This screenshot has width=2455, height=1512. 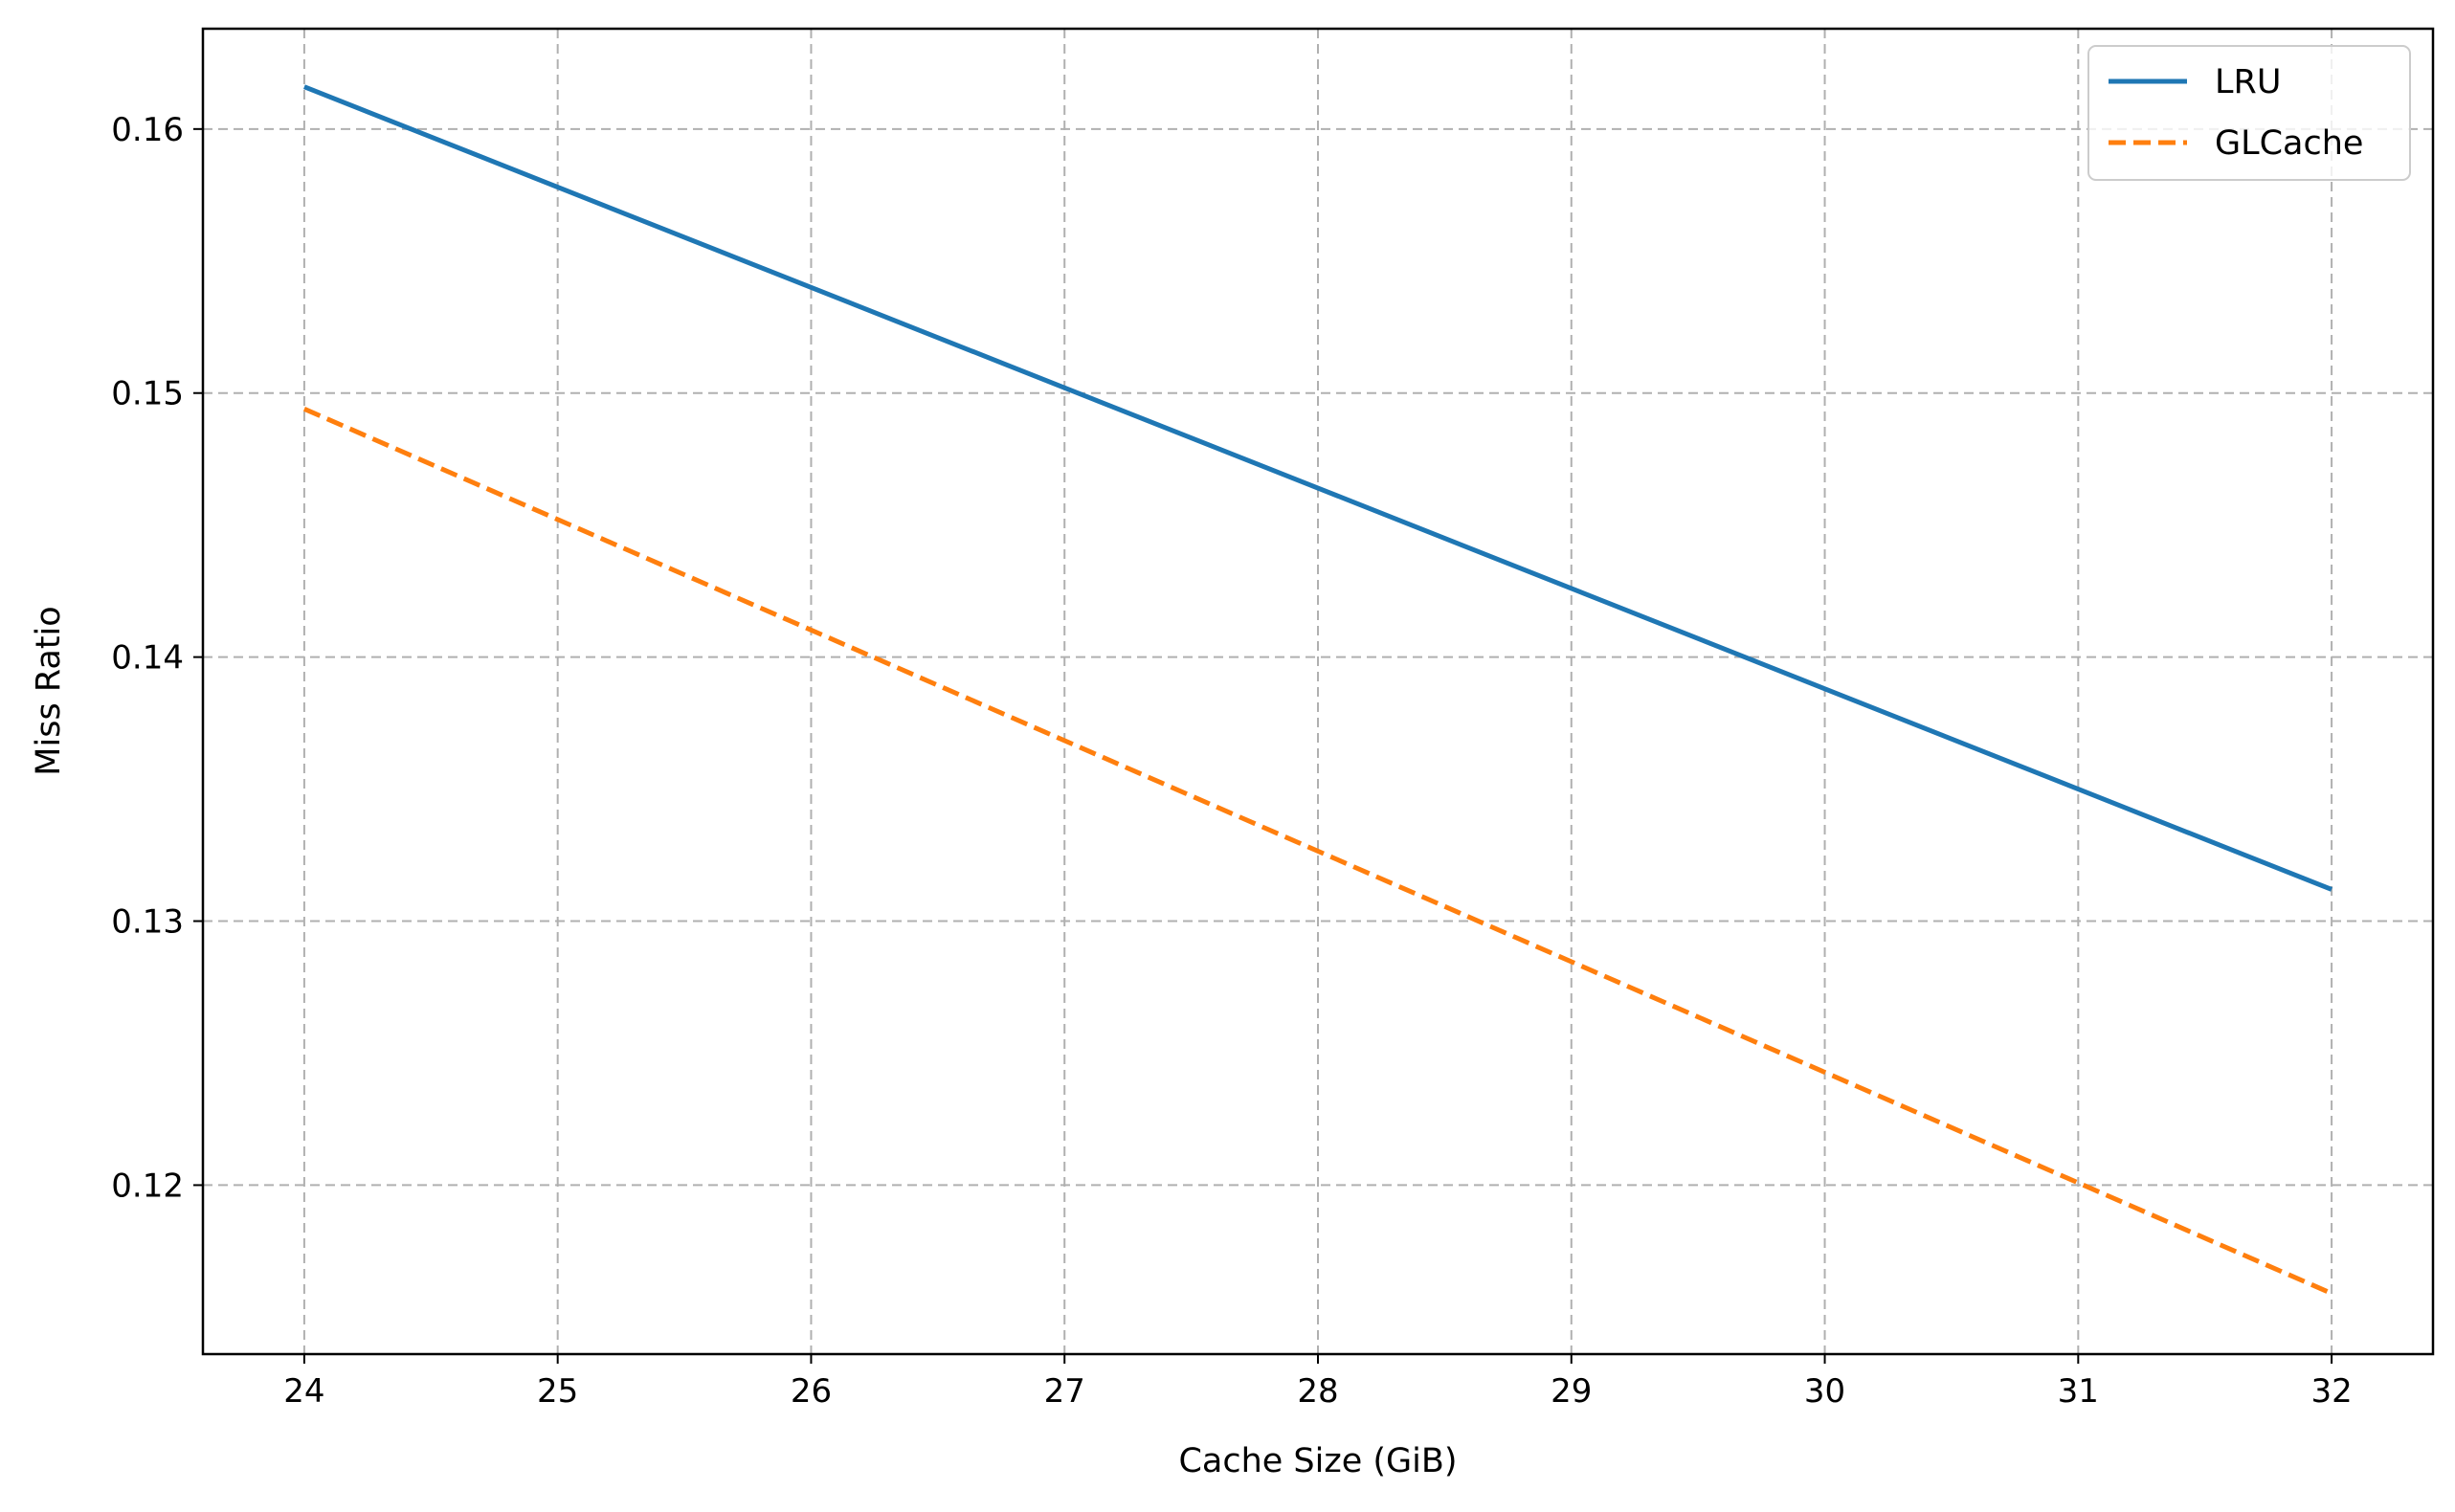 I want to click on x-tick-label: 29, so click(x=1571, y=1391).